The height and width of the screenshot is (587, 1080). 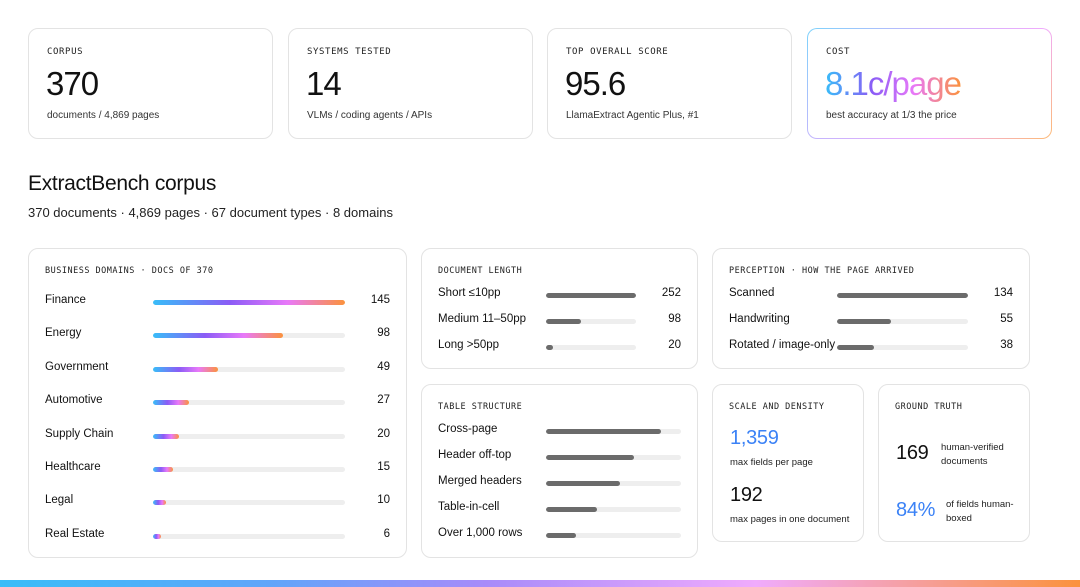 What do you see at coordinates (912, 453) in the screenshot?
I see `verified-docs-value: 169` at bounding box center [912, 453].